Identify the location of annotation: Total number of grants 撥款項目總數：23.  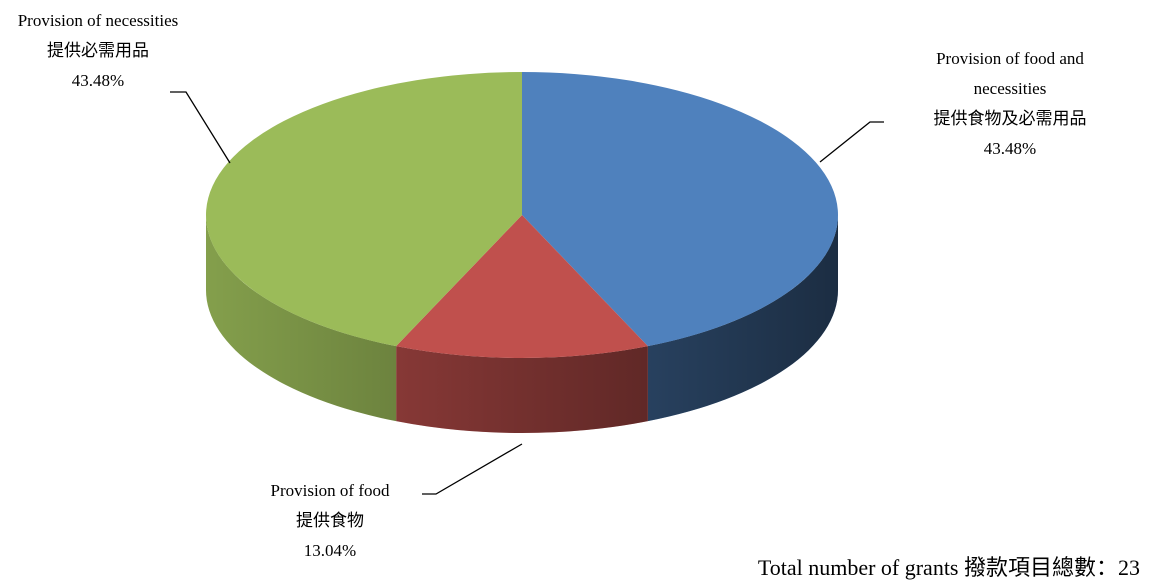
(949, 567).